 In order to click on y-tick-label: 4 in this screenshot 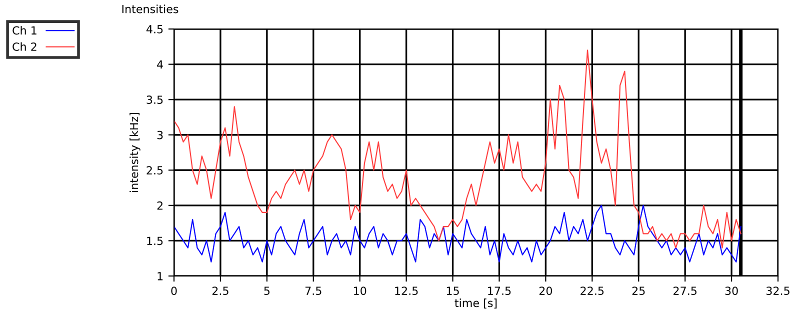, I will do `click(160, 64)`.